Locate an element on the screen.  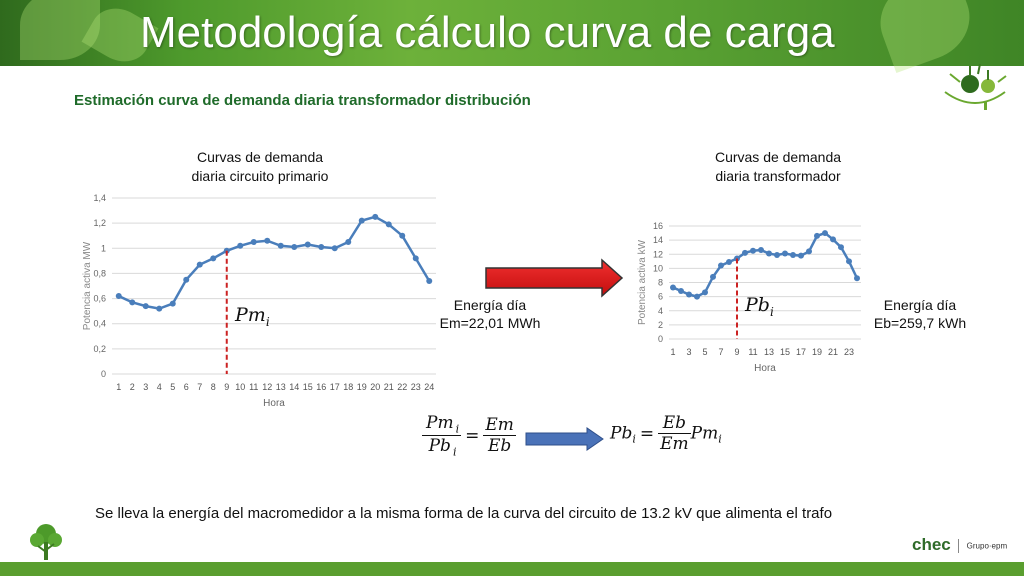
pb-formula: Pbi = Eb Em Pmi is located at coordinates (666, 433).